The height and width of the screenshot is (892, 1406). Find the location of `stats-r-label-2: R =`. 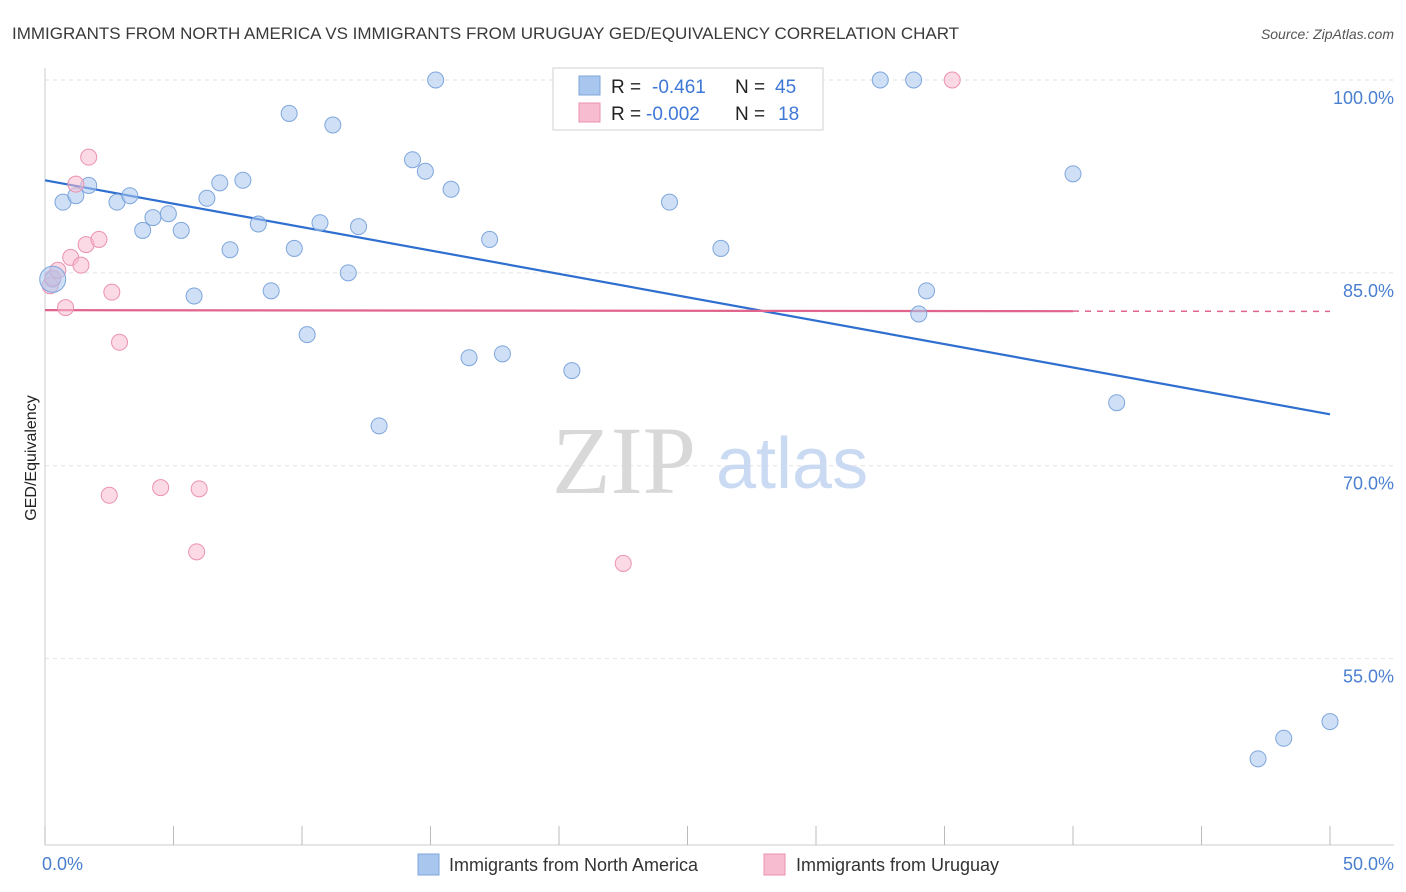

stats-r-label-2: R = is located at coordinates (626, 114).